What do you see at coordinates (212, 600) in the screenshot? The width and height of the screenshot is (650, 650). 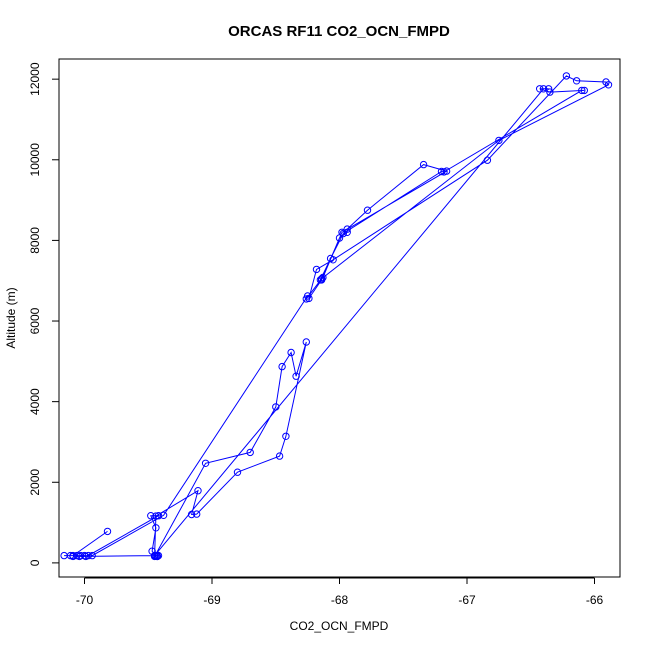 I see `x-tick-label: -69` at bounding box center [212, 600].